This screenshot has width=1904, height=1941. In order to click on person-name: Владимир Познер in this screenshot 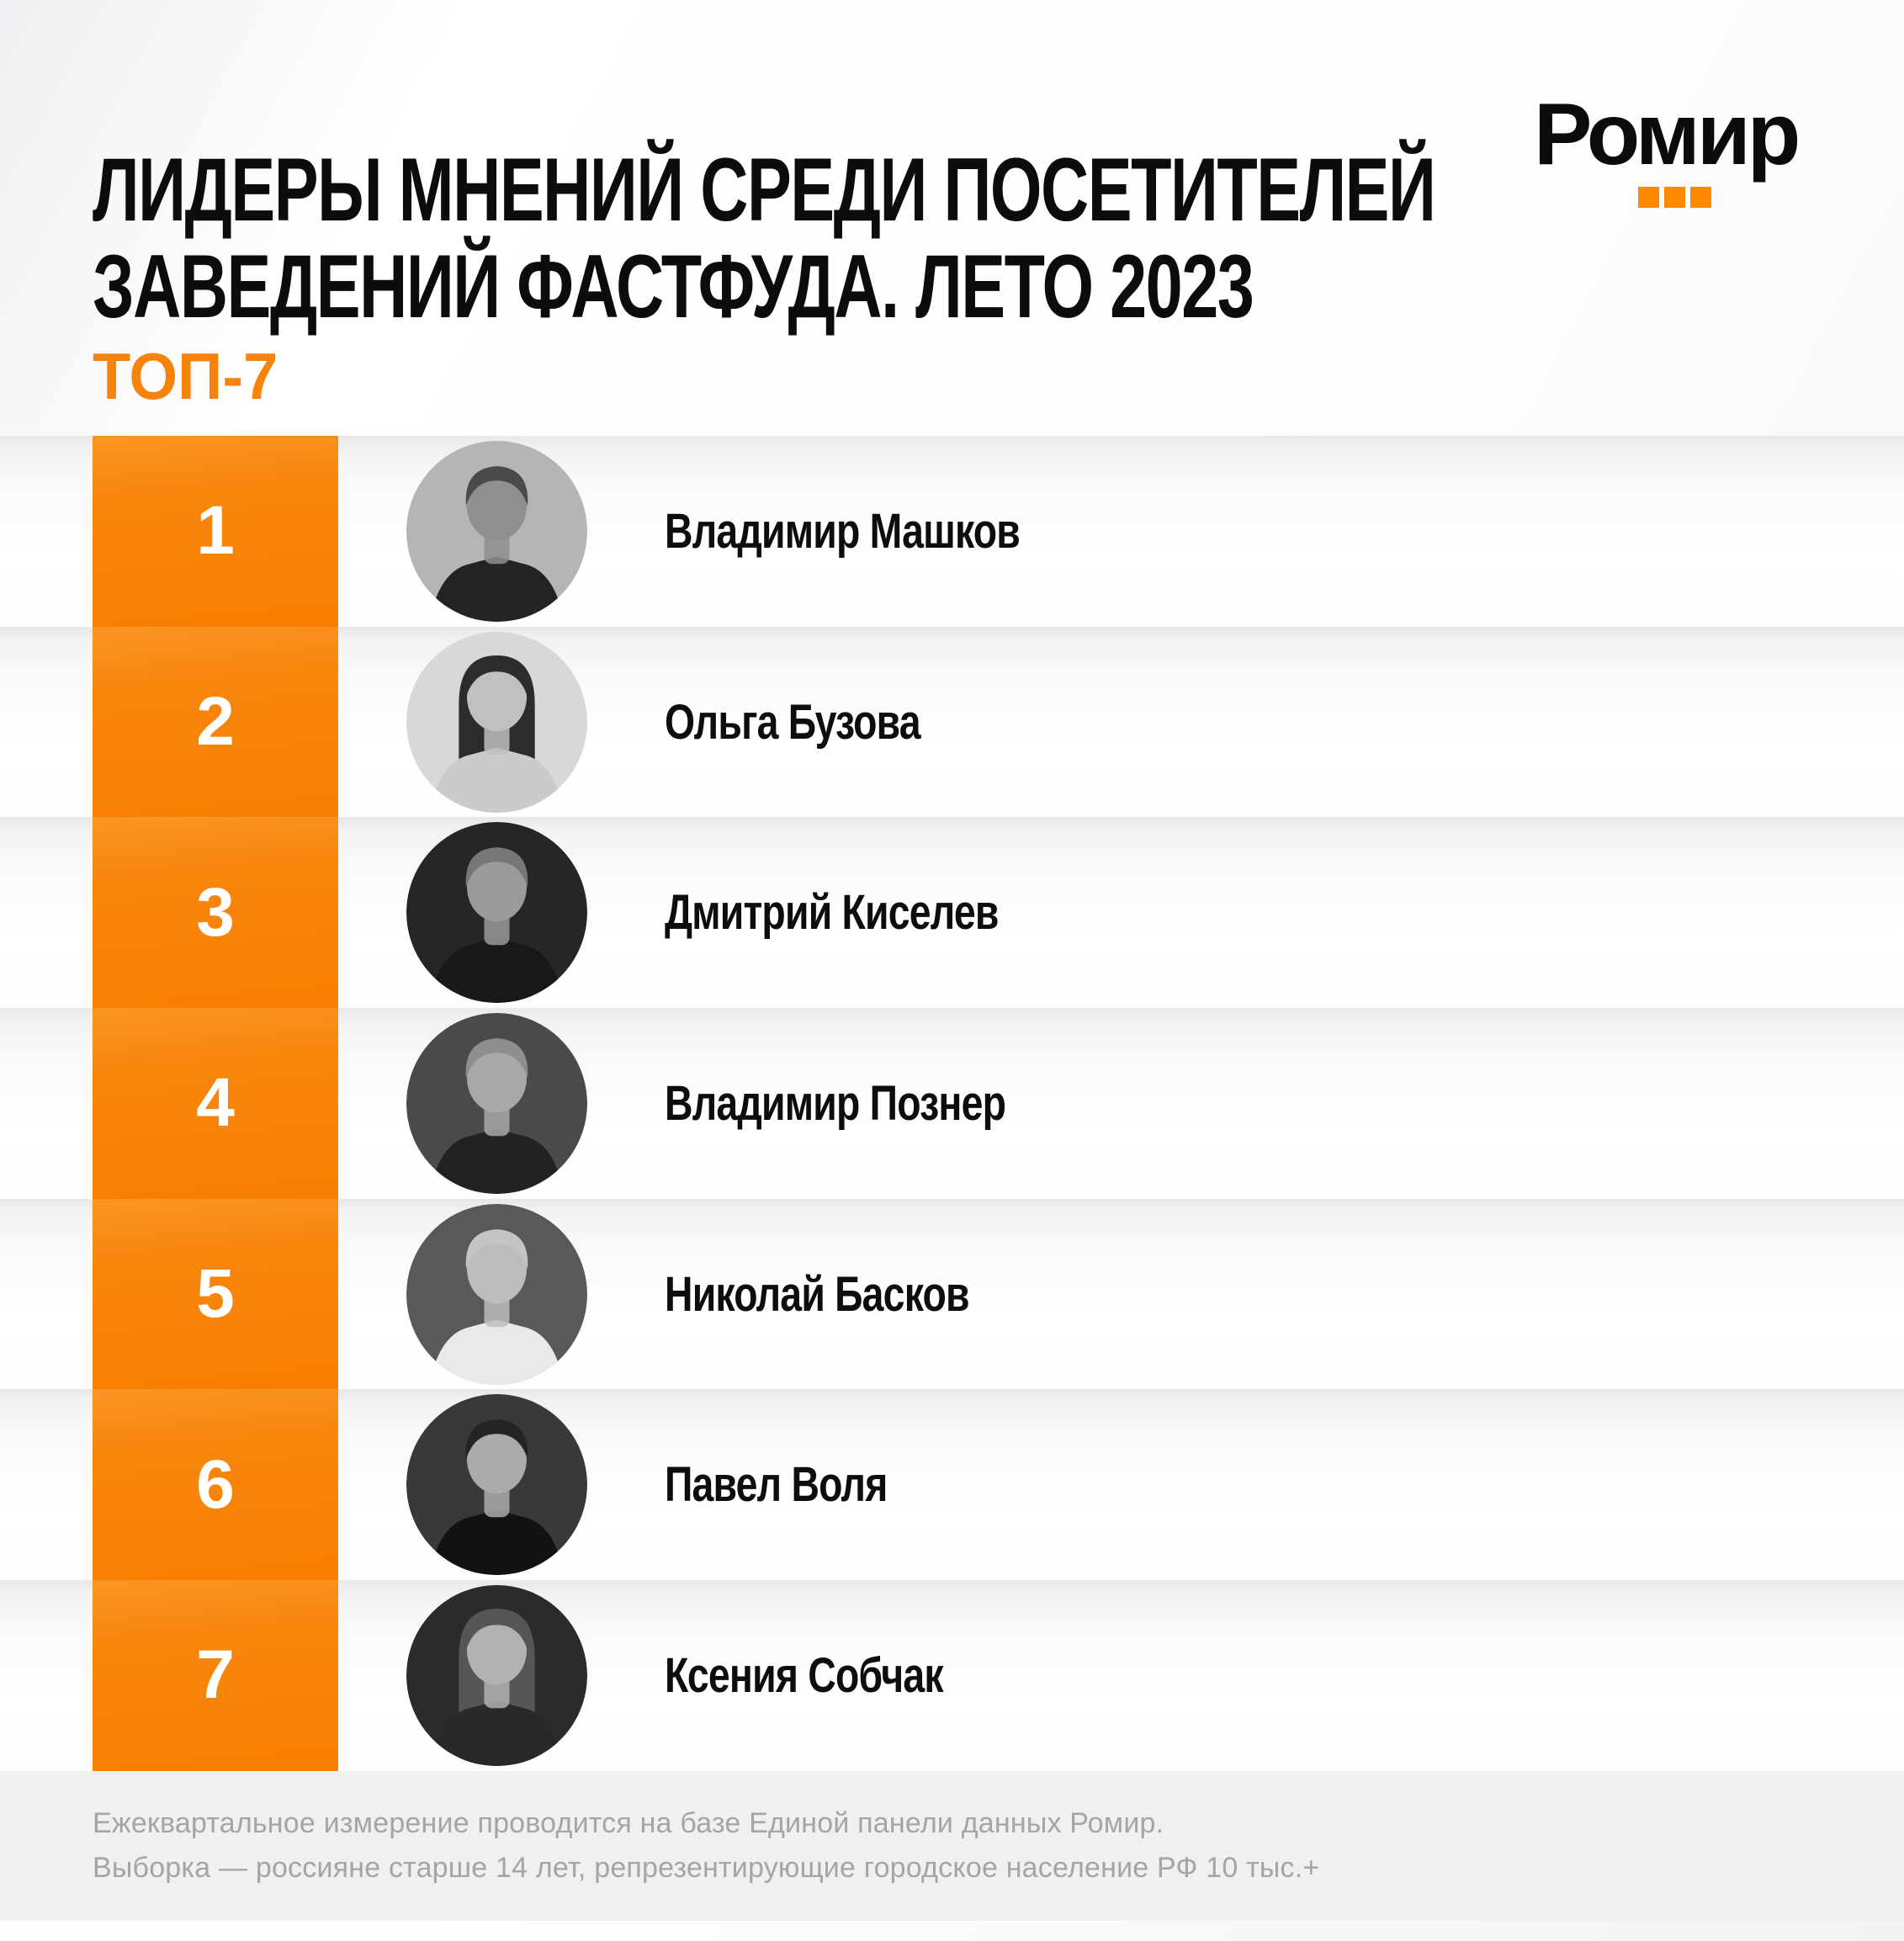, I will do `click(835, 1103)`.